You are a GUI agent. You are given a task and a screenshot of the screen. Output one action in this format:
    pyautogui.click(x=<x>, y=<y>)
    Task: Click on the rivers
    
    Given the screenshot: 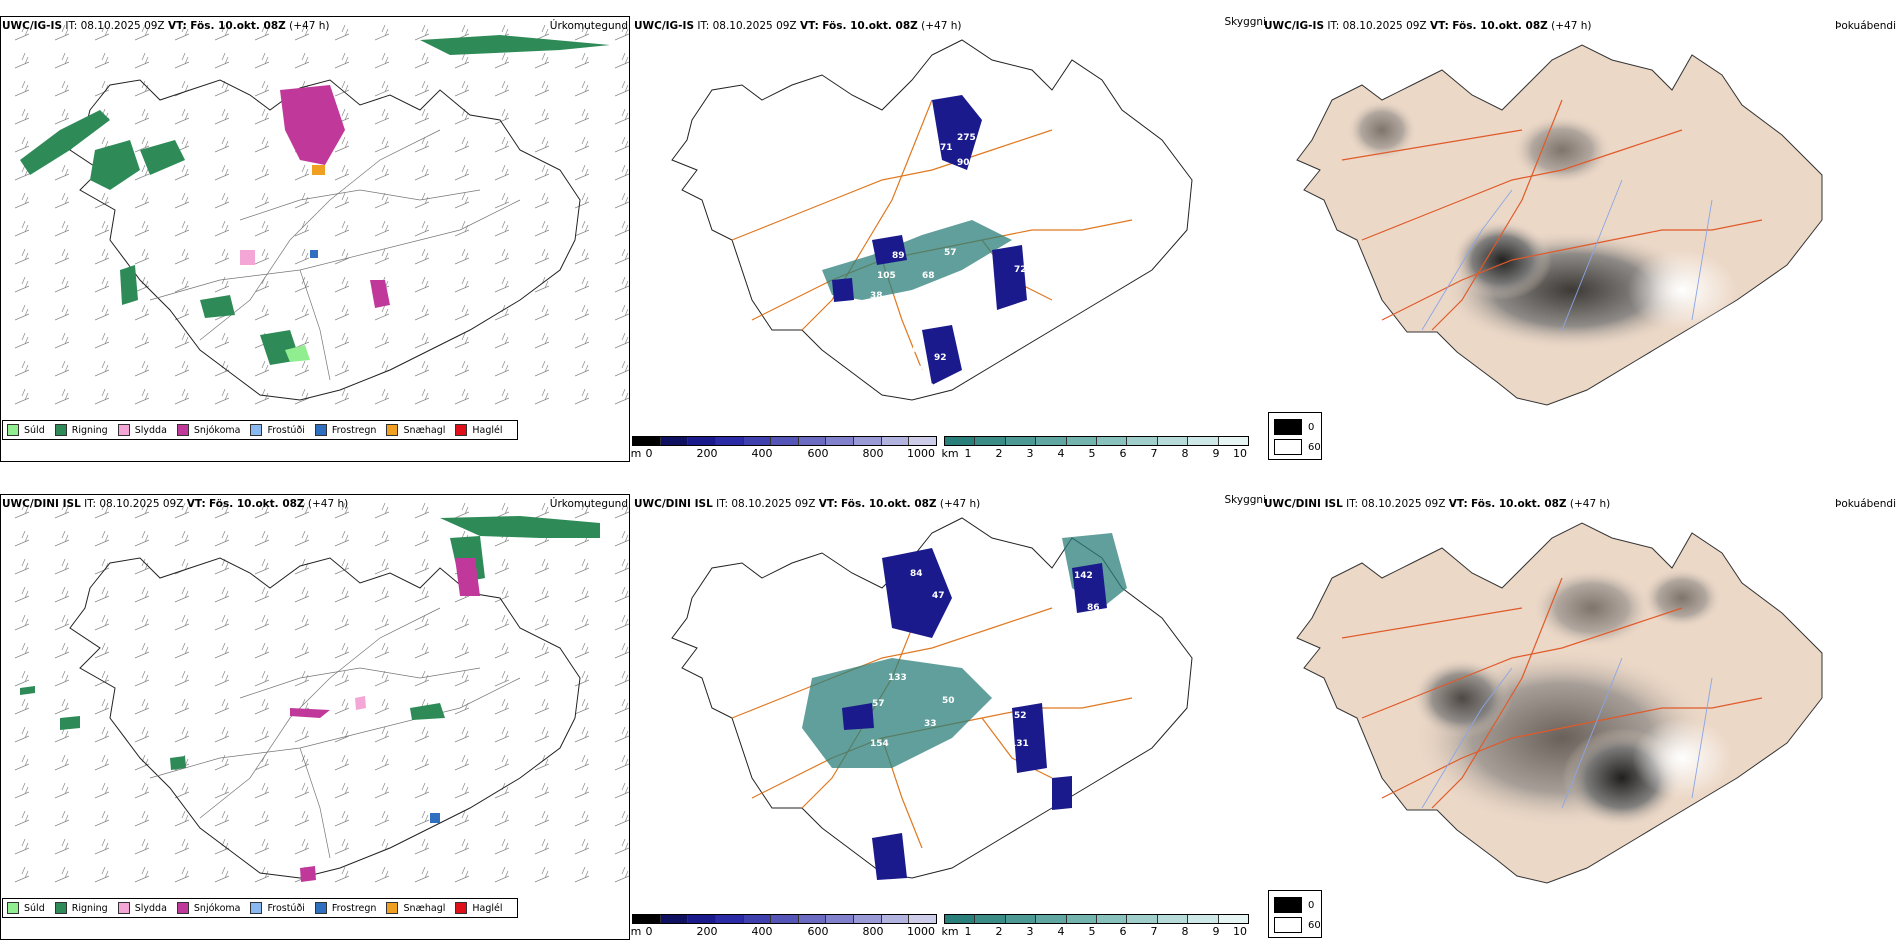 What is the action you would take?
    pyautogui.click(x=1567, y=255)
    